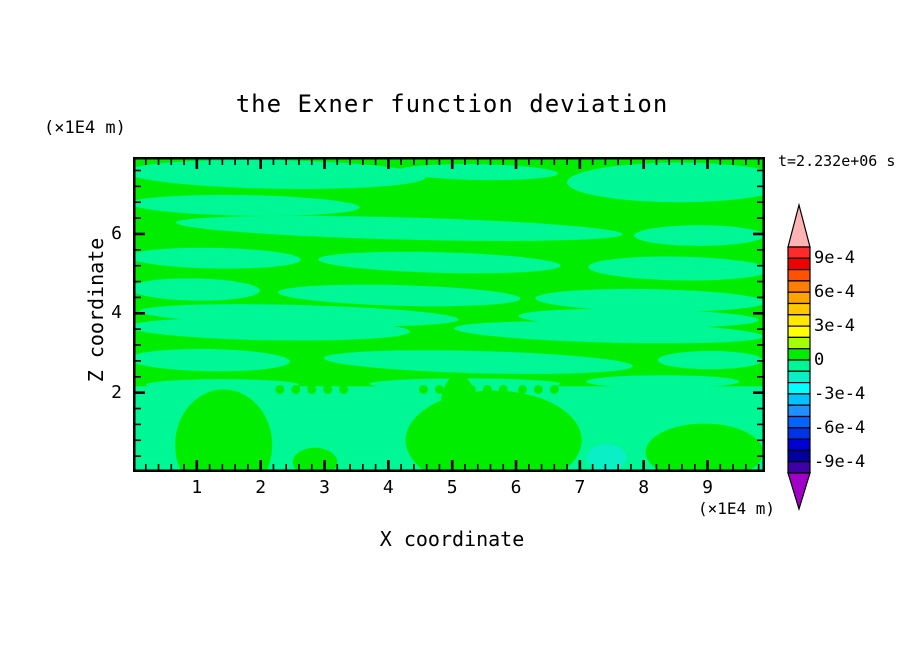 This screenshot has height=654, width=904. What do you see at coordinates (580, 487) in the screenshot?
I see `x-tick-label: 7` at bounding box center [580, 487].